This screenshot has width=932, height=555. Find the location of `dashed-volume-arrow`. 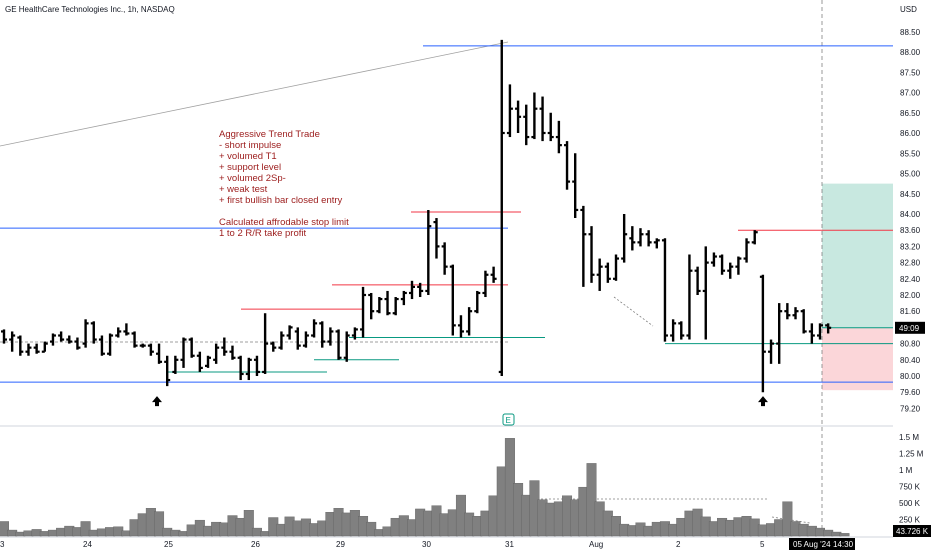

dashed-volume-arrow is located at coordinates (791, 520).